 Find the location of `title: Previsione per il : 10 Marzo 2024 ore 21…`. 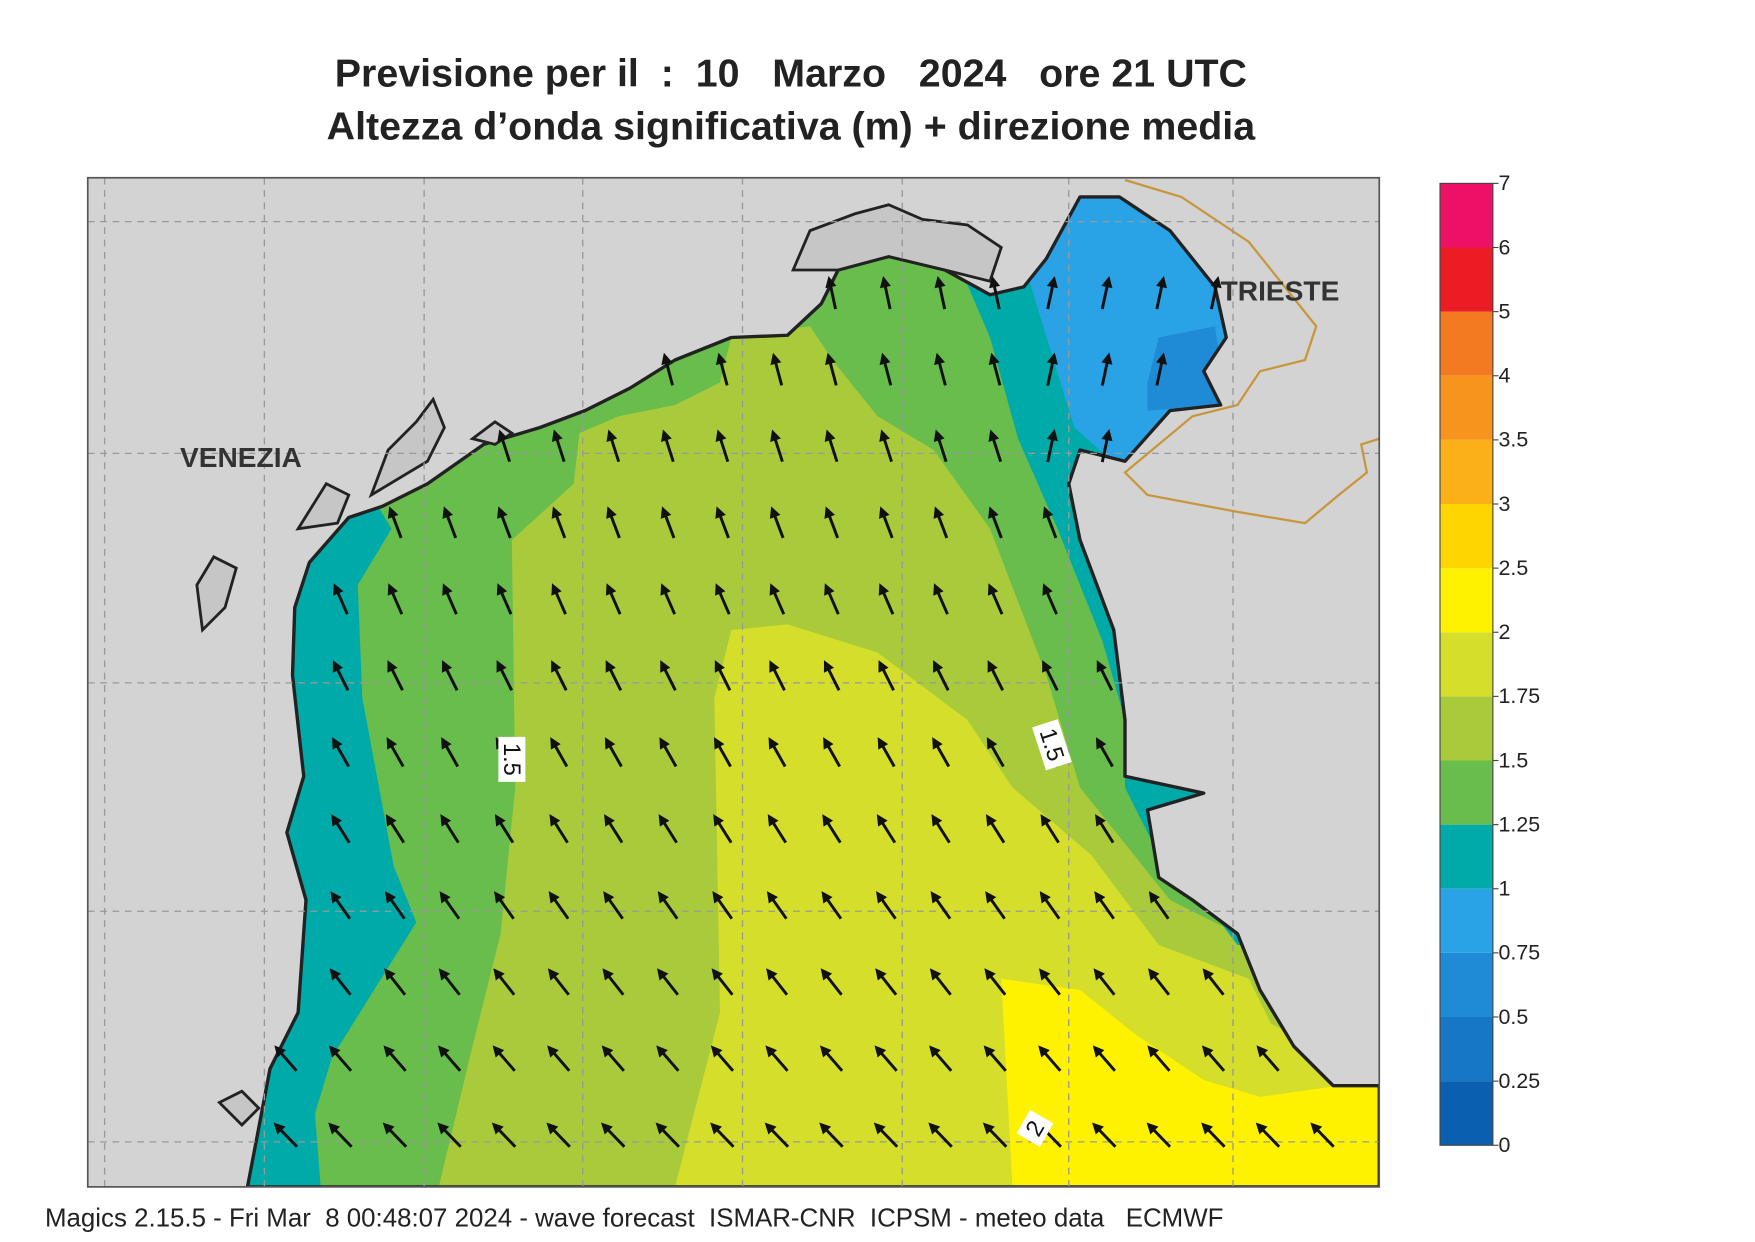

title: Previsione per il : 10 Marzo 2024 ore 21… is located at coordinates (791, 74).